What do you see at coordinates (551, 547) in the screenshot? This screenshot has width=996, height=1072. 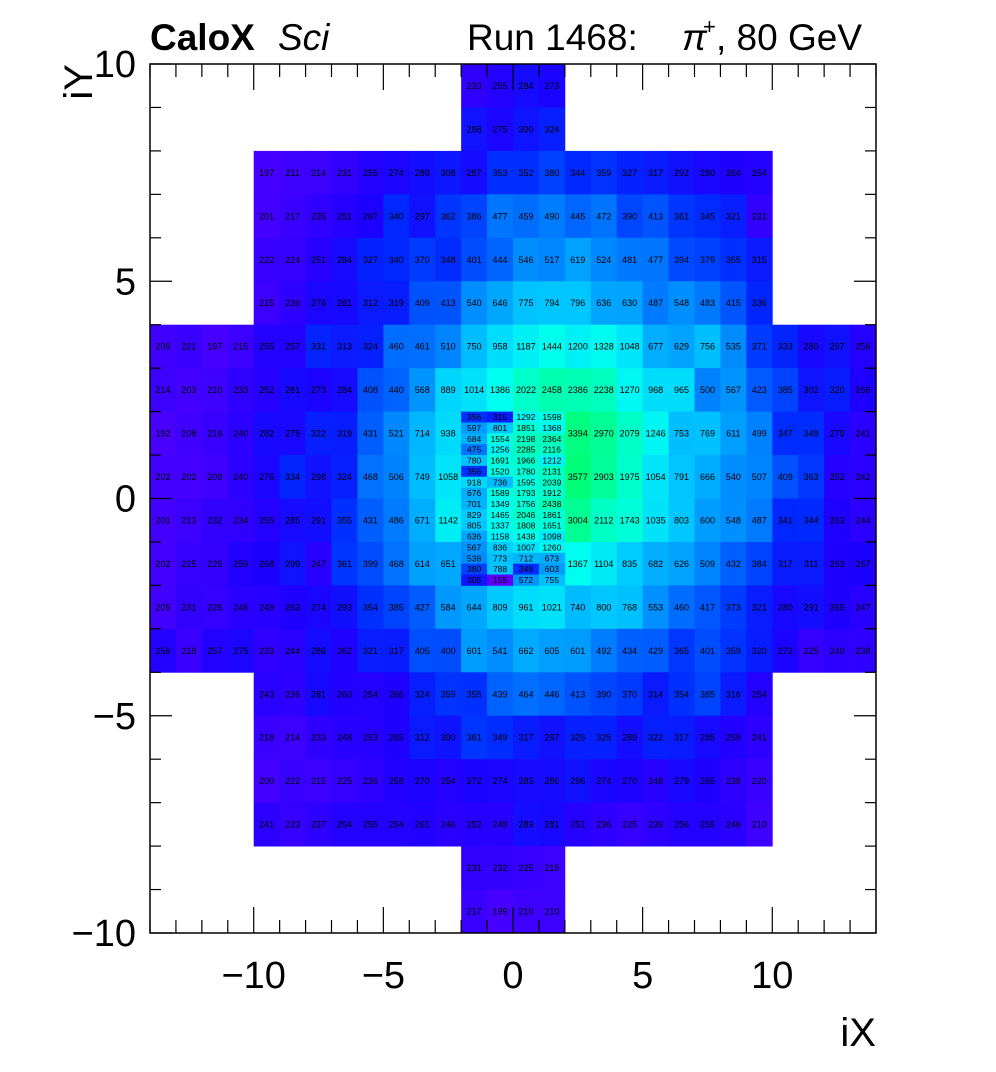 I see `cell-value: 1260` at bounding box center [551, 547].